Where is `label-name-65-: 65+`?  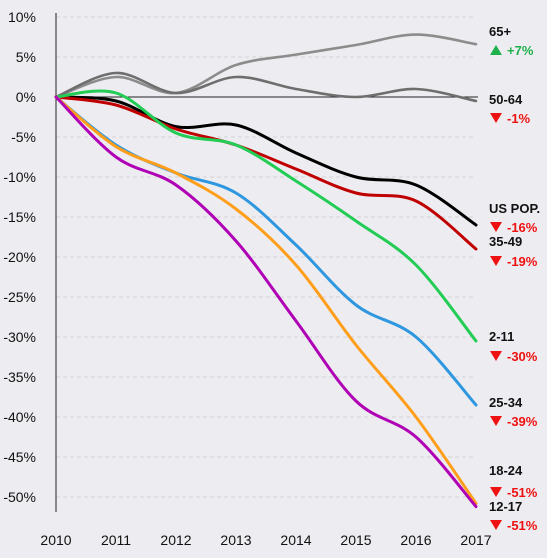 label-name-65-: 65+ is located at coordinates (500, 31).